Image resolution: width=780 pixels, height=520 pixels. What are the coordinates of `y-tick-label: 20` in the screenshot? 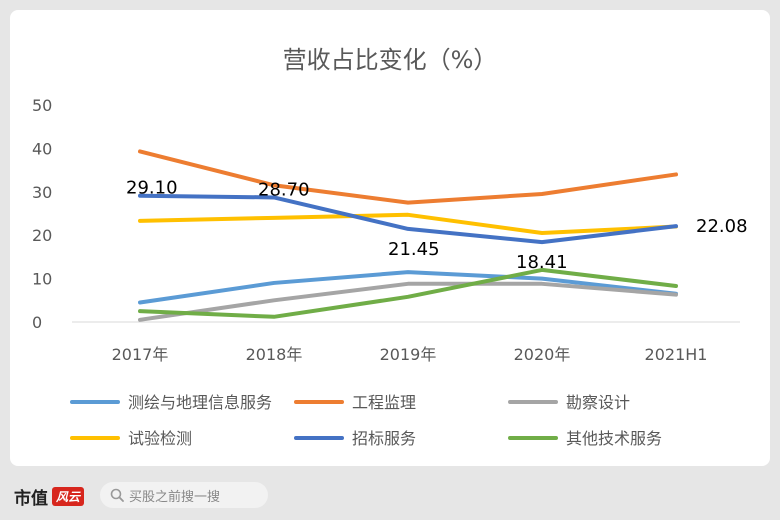 It's located at (42, 235).